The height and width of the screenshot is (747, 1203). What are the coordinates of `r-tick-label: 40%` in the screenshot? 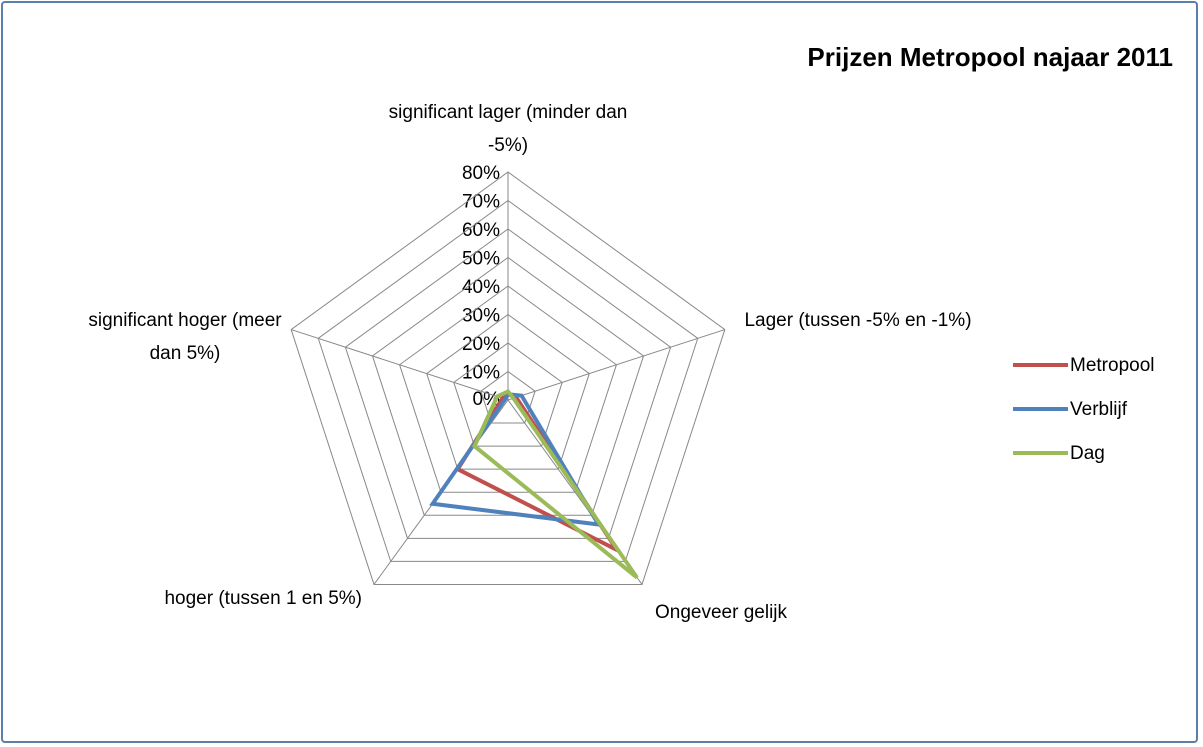 It's located at (481, 287).